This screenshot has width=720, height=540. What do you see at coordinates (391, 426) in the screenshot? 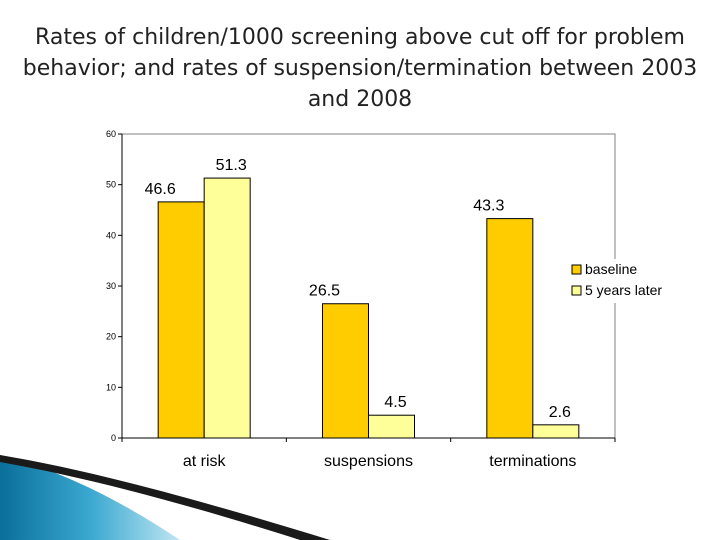
I see `bar-5-years-later-suspensions` at bounding box center [391, 426].